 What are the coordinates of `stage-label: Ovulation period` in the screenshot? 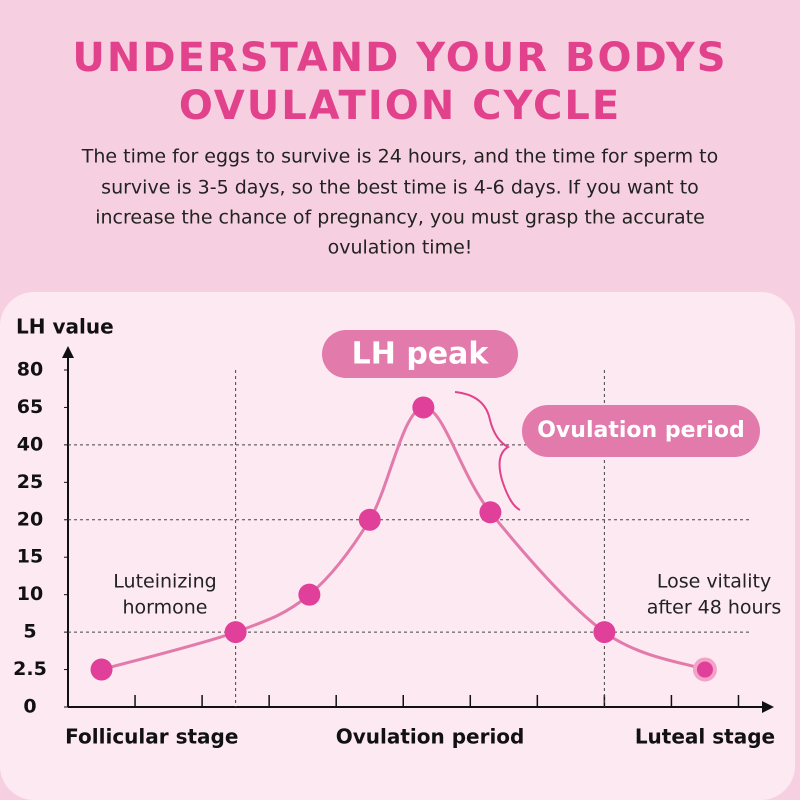 It's located at (430, 737).